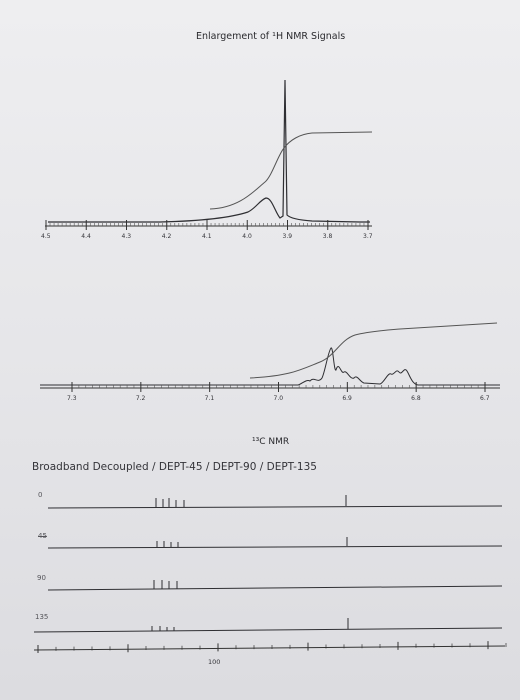 The height and width of the screenshot is (700, 520). Describe the element at coordinates (46, 236) in the screenshot. I see `upper-tick-label: 4.5` at that location.